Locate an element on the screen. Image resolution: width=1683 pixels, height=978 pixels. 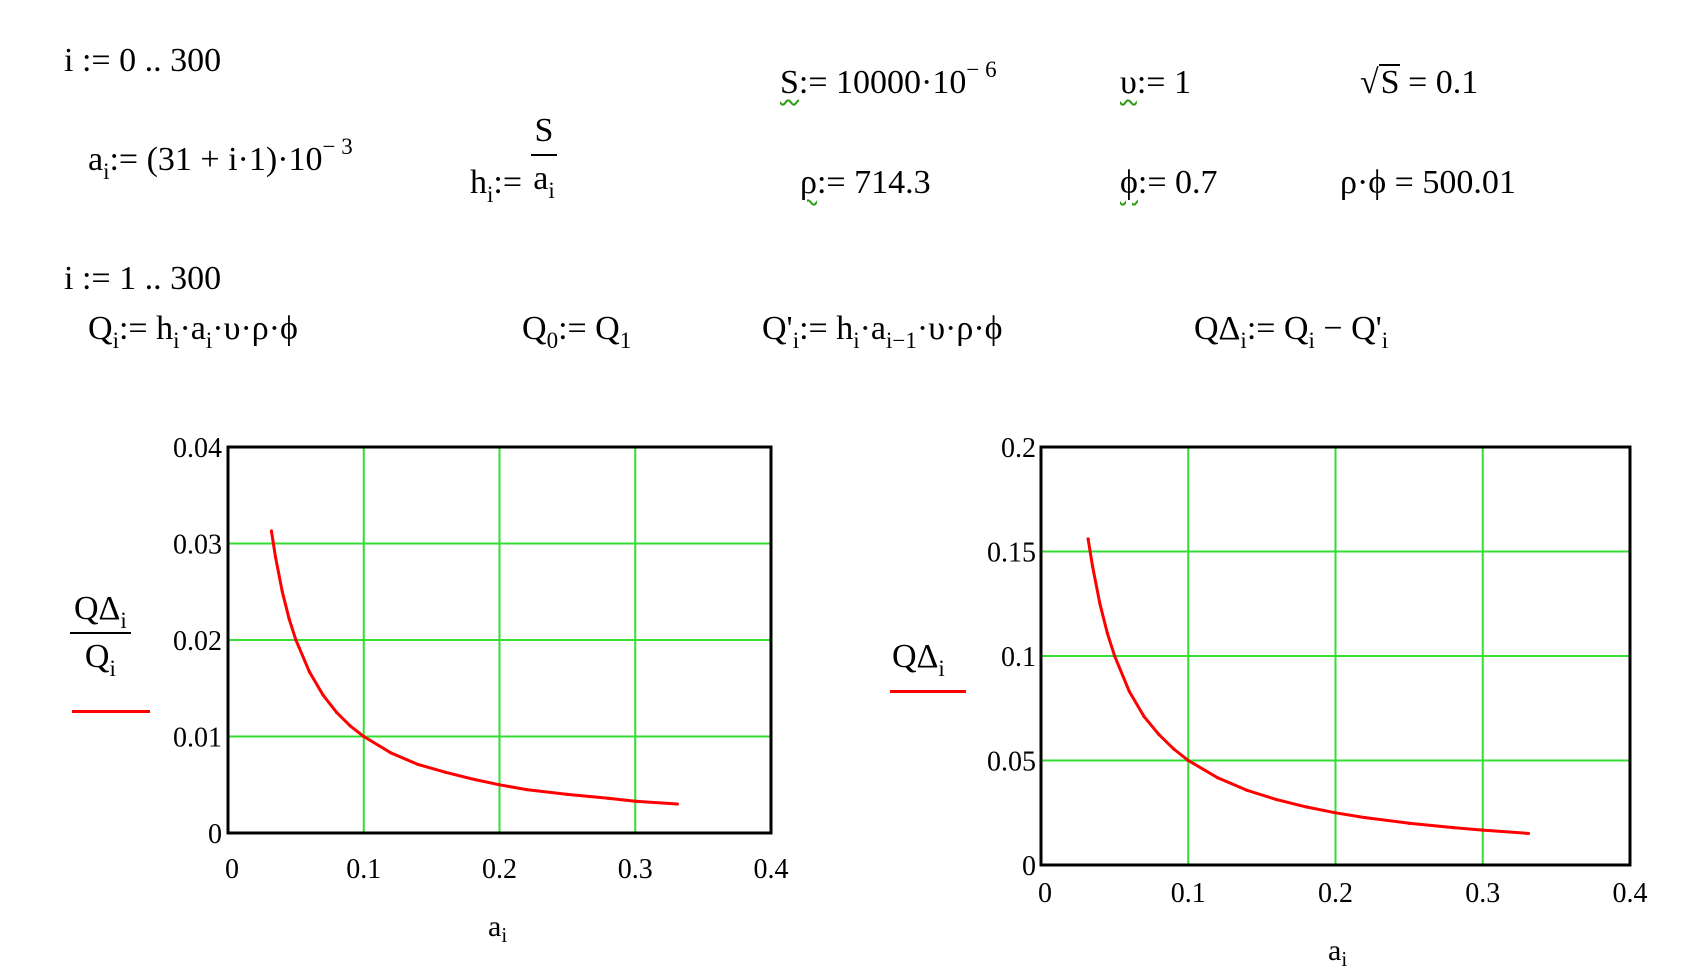
chart2-ytick-label: 0.2 is located at coordinates (1018, 448).